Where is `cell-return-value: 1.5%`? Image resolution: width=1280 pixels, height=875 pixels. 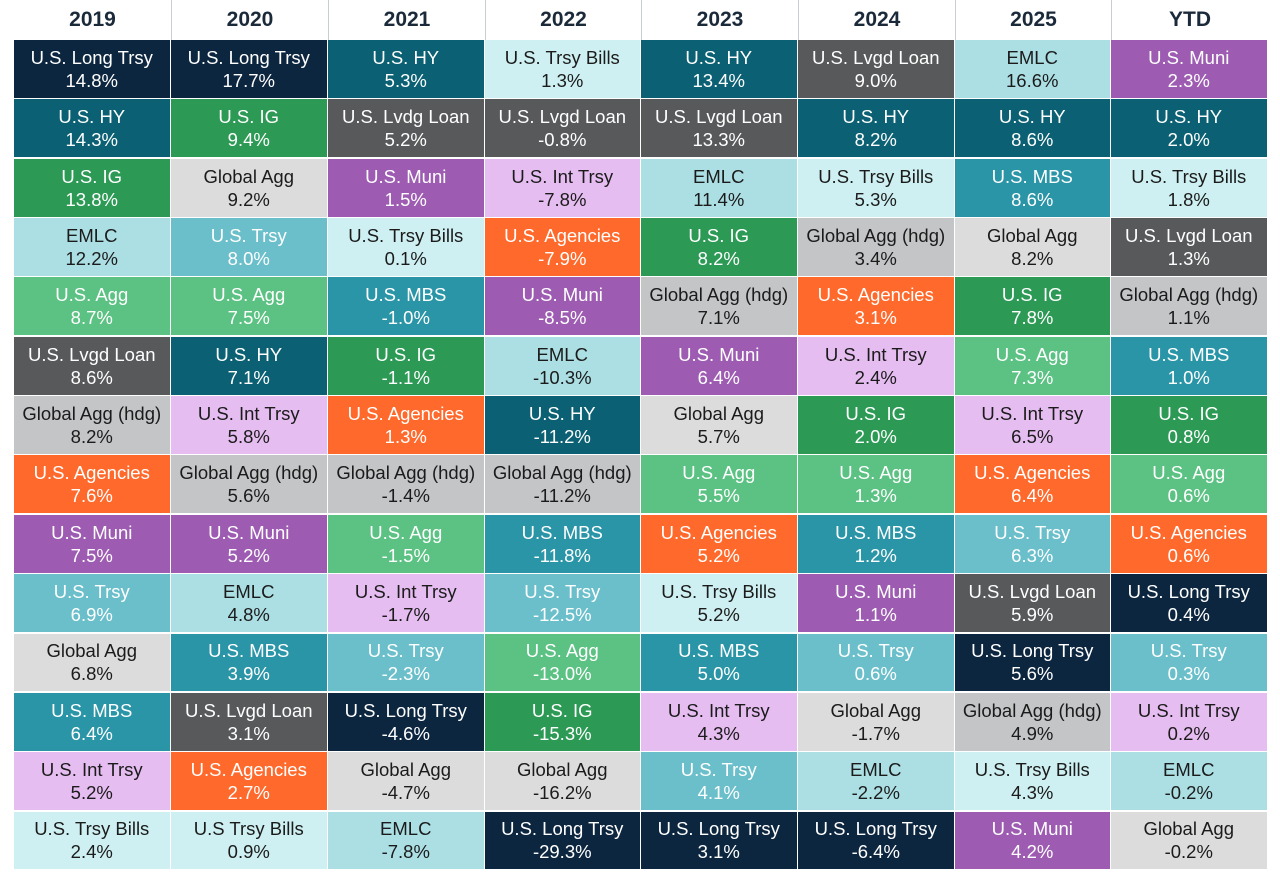 cell-return-value: 1.5% is located at coordinates (405, 199).